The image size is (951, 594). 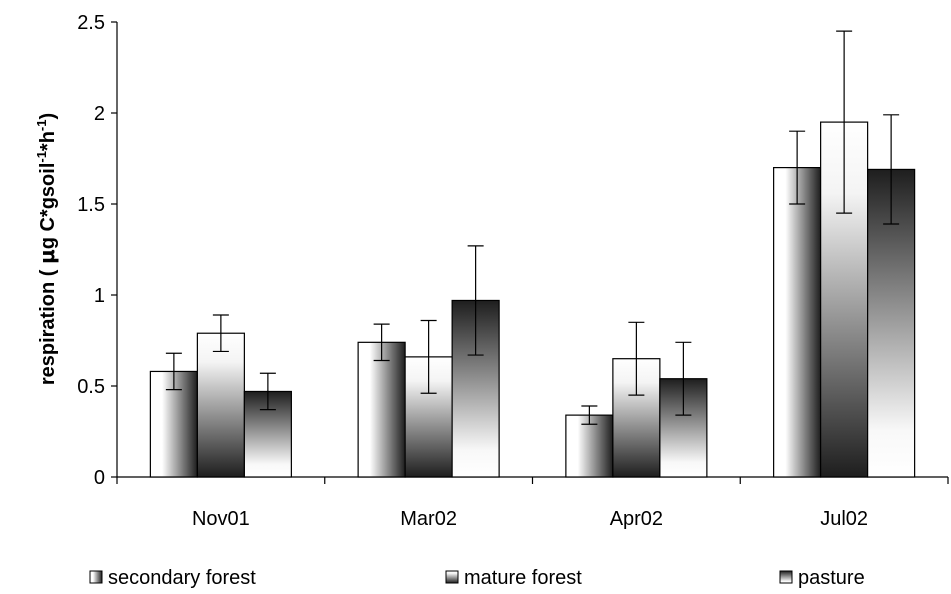 I want to click on y-tick-label: 0, so click(x=99, y=478).